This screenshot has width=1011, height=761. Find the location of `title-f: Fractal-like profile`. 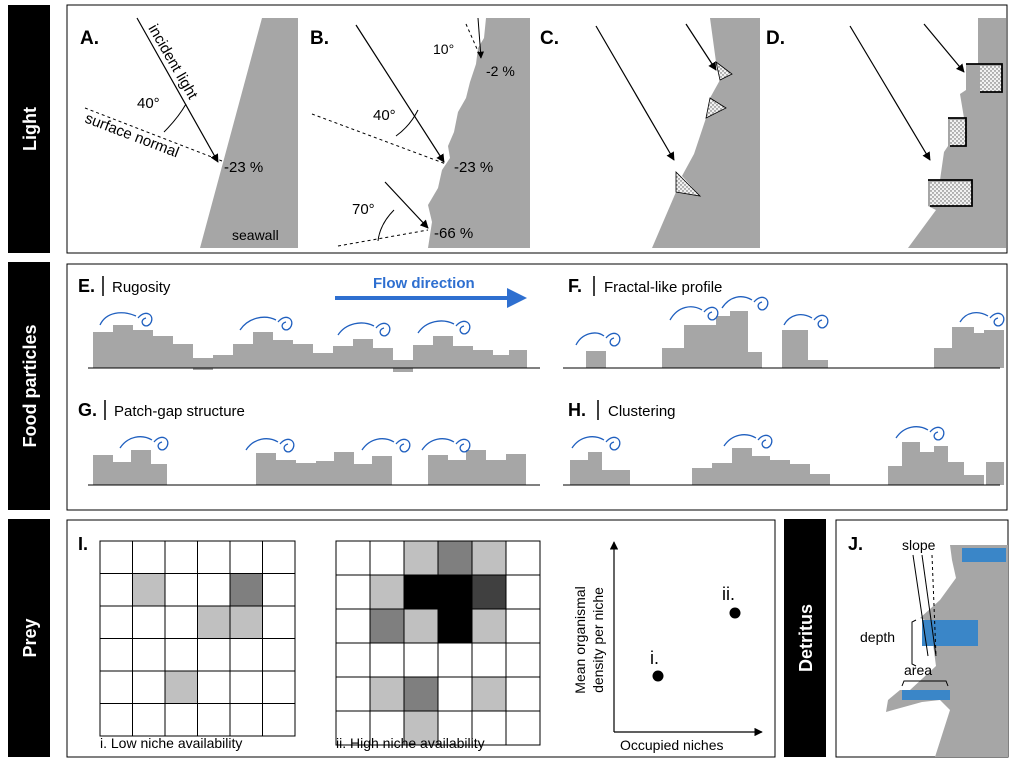

title-f: Fractal-like profile is located at coordinates (663, 287).